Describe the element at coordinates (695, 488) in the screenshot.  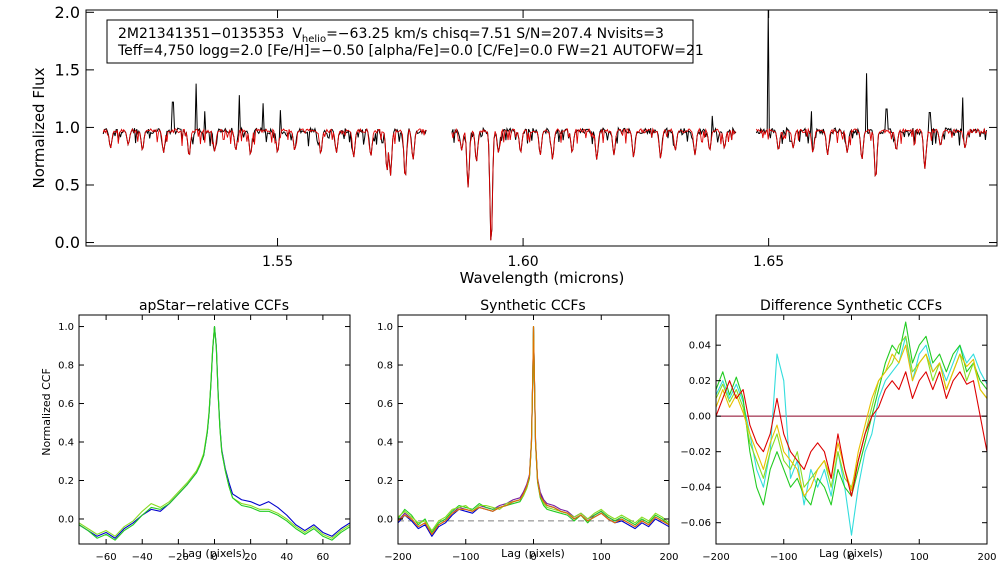
I see `y-tick-label: −0.04` at that location.